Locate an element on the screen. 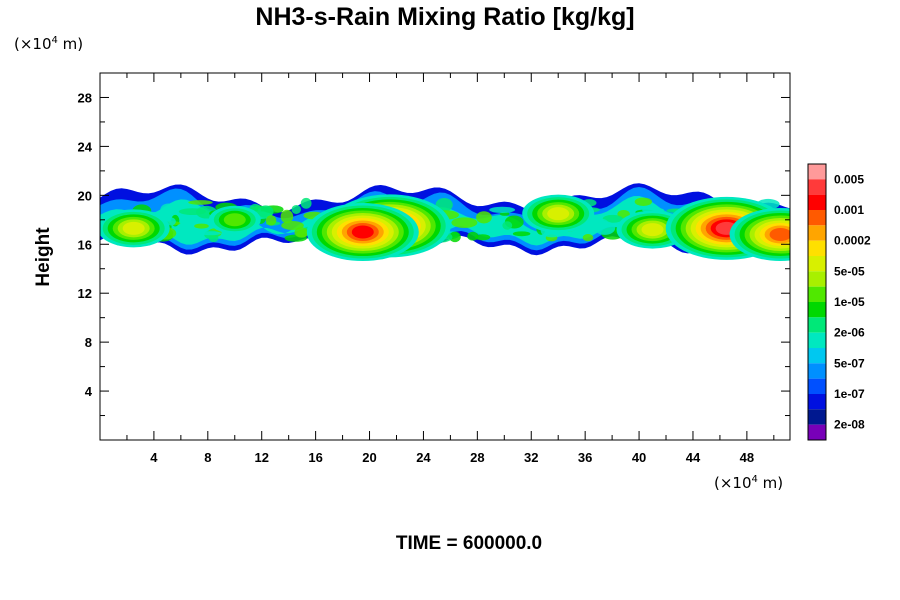 This screenshot has height=600, width=900. colorbar-label: 0.005 is located at coordinates (849, 179).